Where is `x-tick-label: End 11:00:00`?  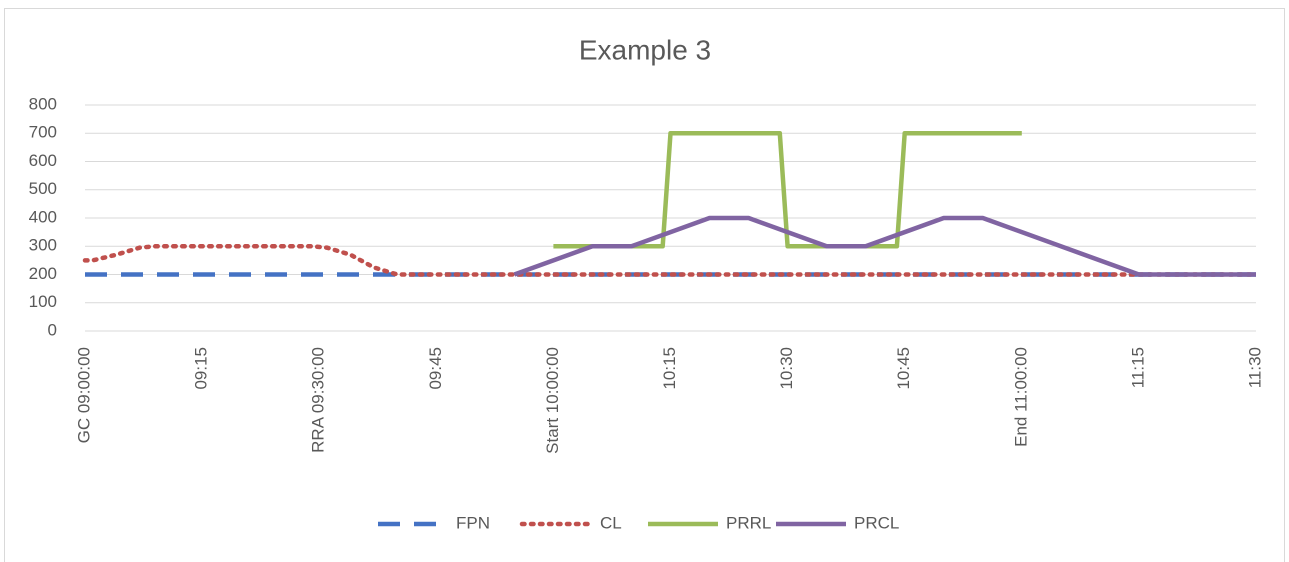
x-tick-label: End 11:00:00 is located at coordinates (1020, 397).